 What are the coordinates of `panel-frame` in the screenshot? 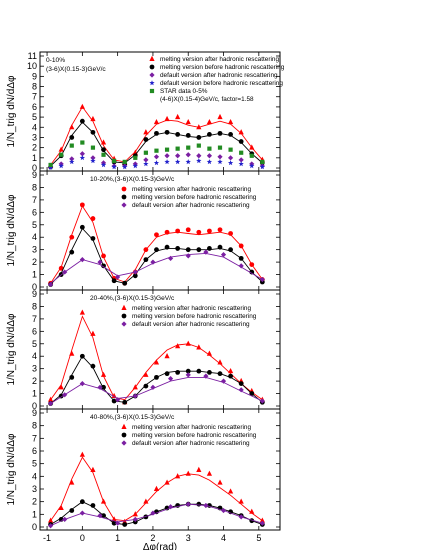 It's located at (160, 469).